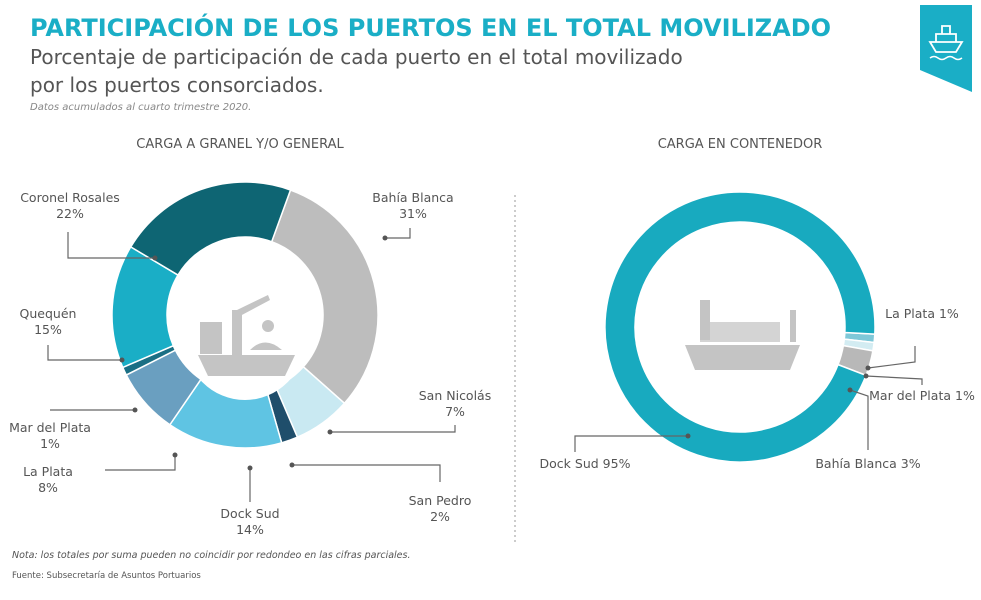  I want to click on value-label: 15%, so click(48, 329).